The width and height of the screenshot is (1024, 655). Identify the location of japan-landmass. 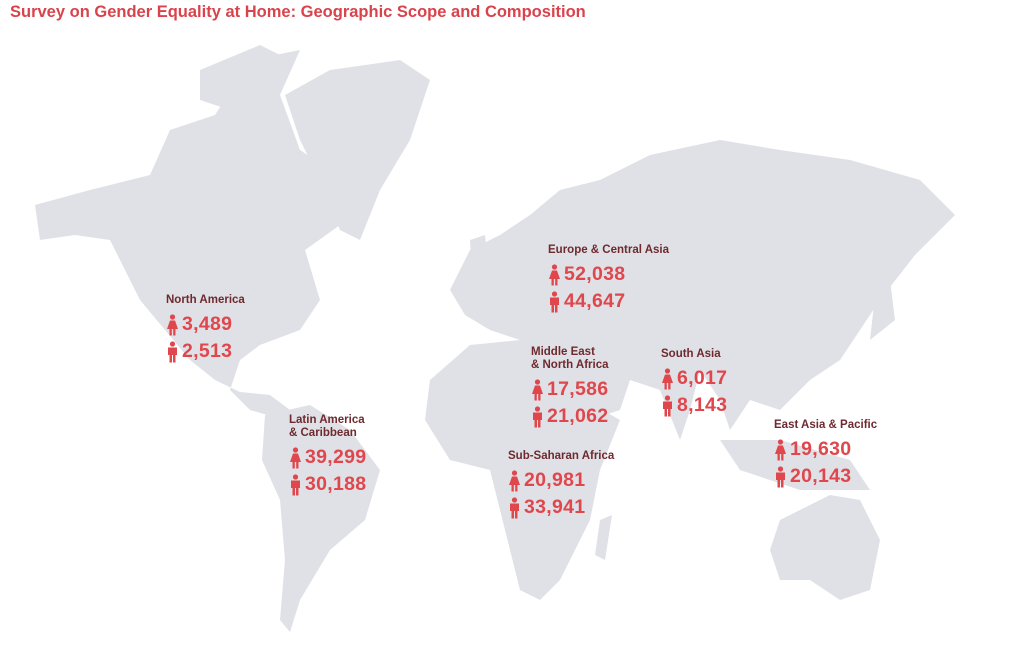
(882, 310).